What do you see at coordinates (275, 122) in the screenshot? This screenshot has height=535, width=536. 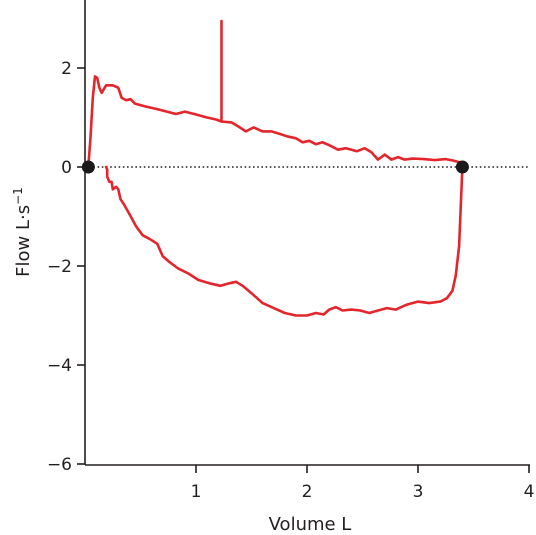 I see `series-line-expiratory` at bounding box center [275, 122].